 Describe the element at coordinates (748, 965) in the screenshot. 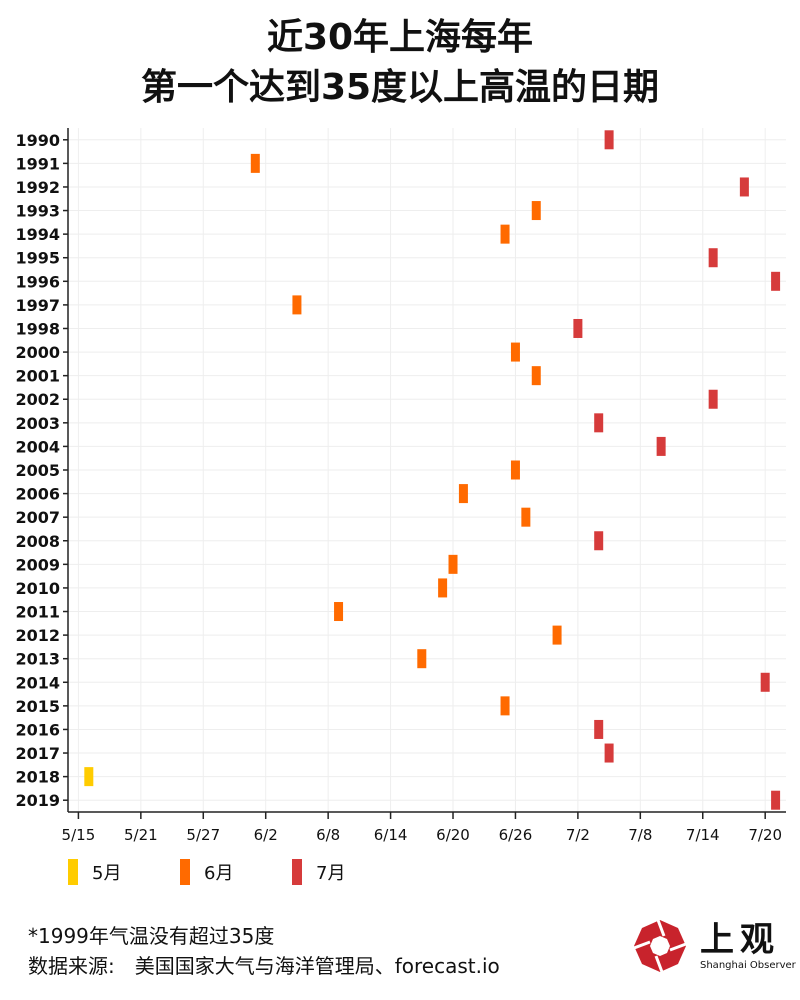

I see `logo-subtitle: Shanghai Observer` at that location.